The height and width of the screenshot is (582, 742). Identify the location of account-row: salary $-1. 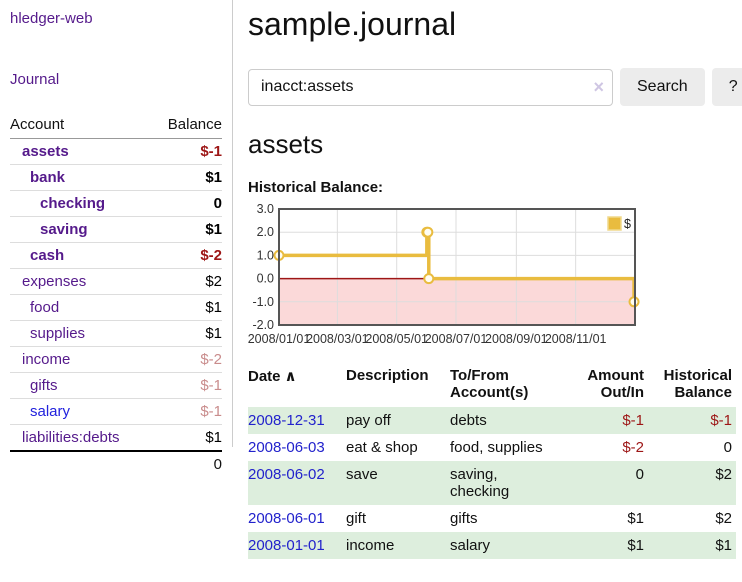
(116, 411).